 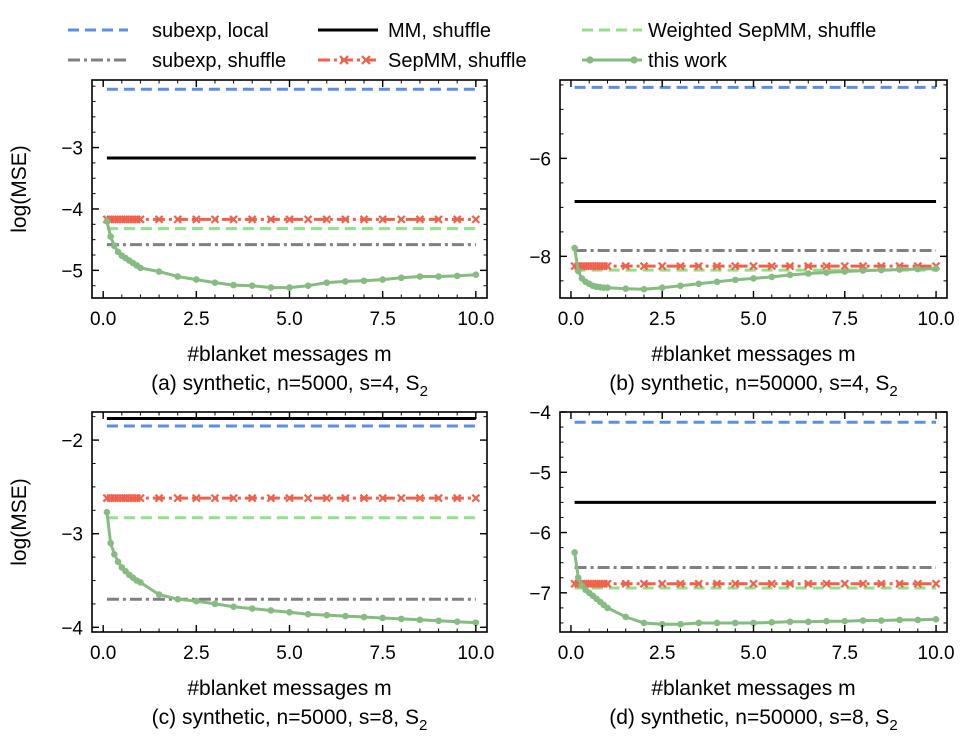 I want to click on legend-item-this-work: this work, so click(x=655, y=61).